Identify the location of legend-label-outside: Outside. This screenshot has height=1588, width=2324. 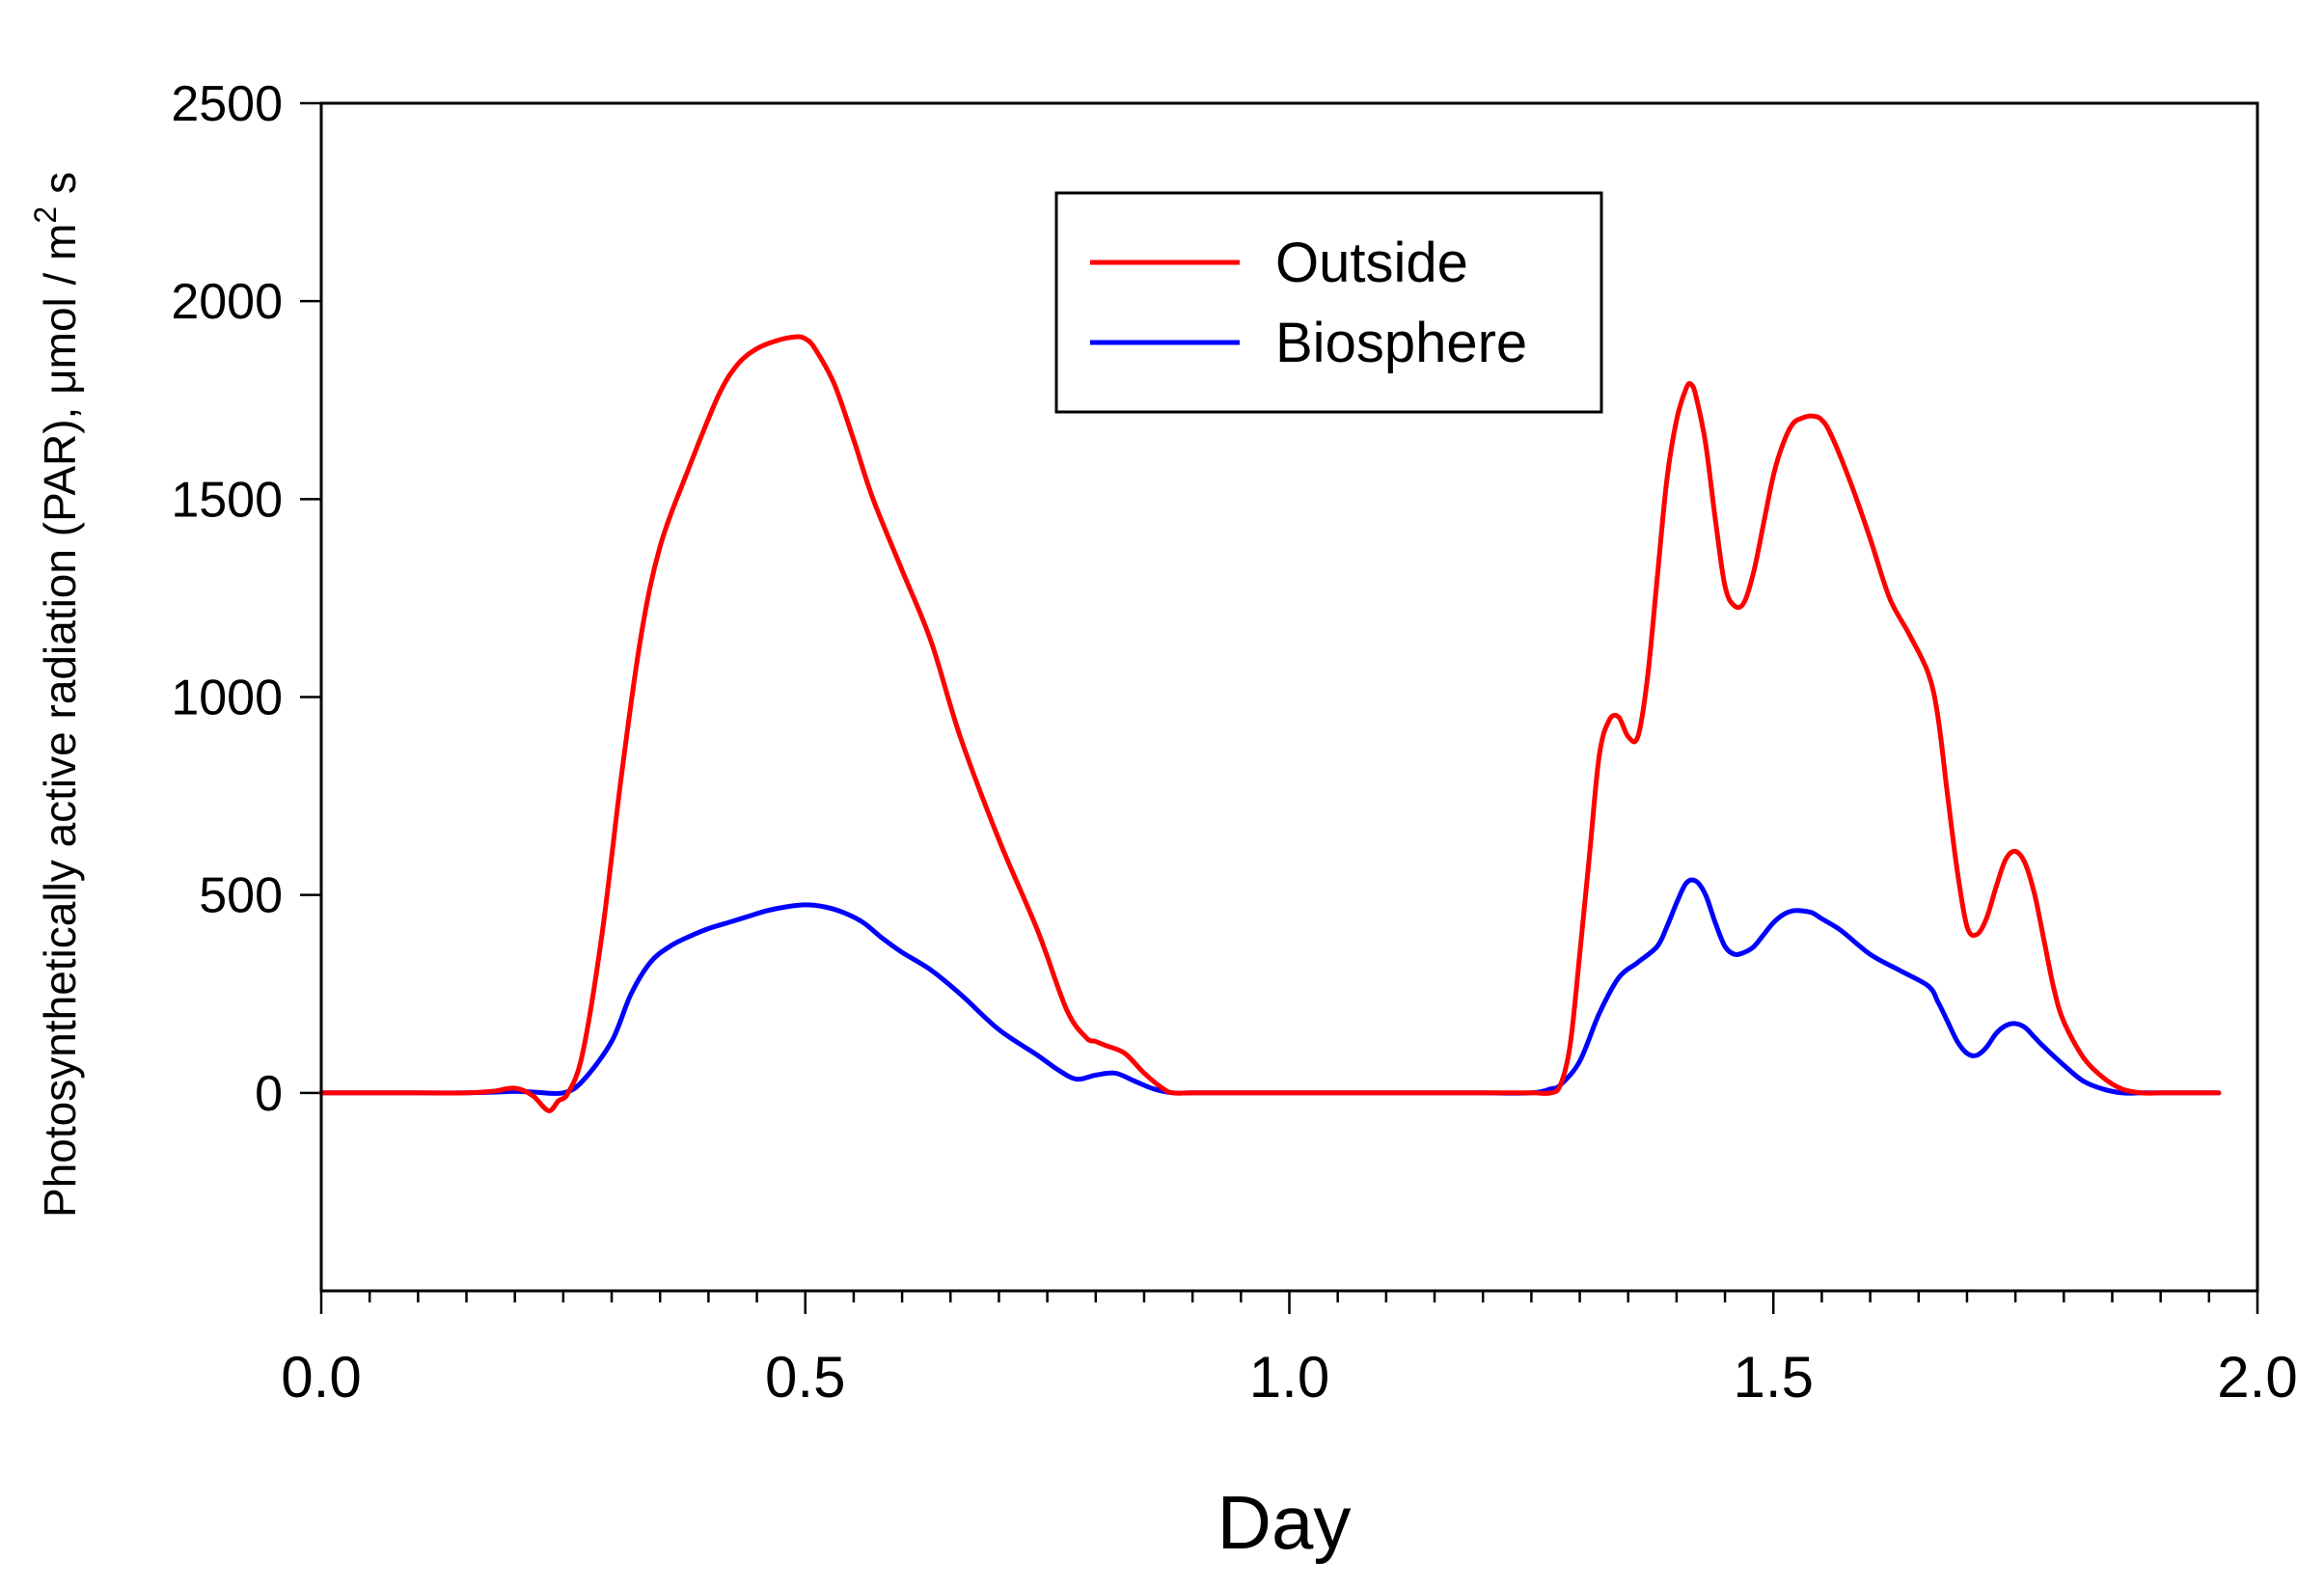
(1371, 263).